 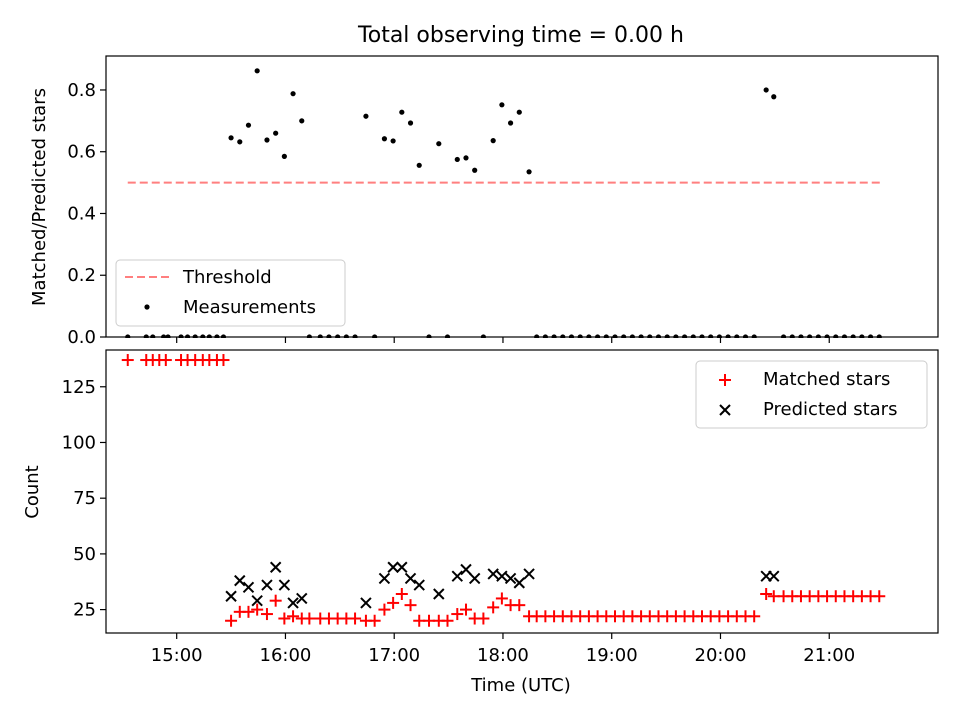 I want to click on x-tick-label: 17:00, so click(x=394, y=655).